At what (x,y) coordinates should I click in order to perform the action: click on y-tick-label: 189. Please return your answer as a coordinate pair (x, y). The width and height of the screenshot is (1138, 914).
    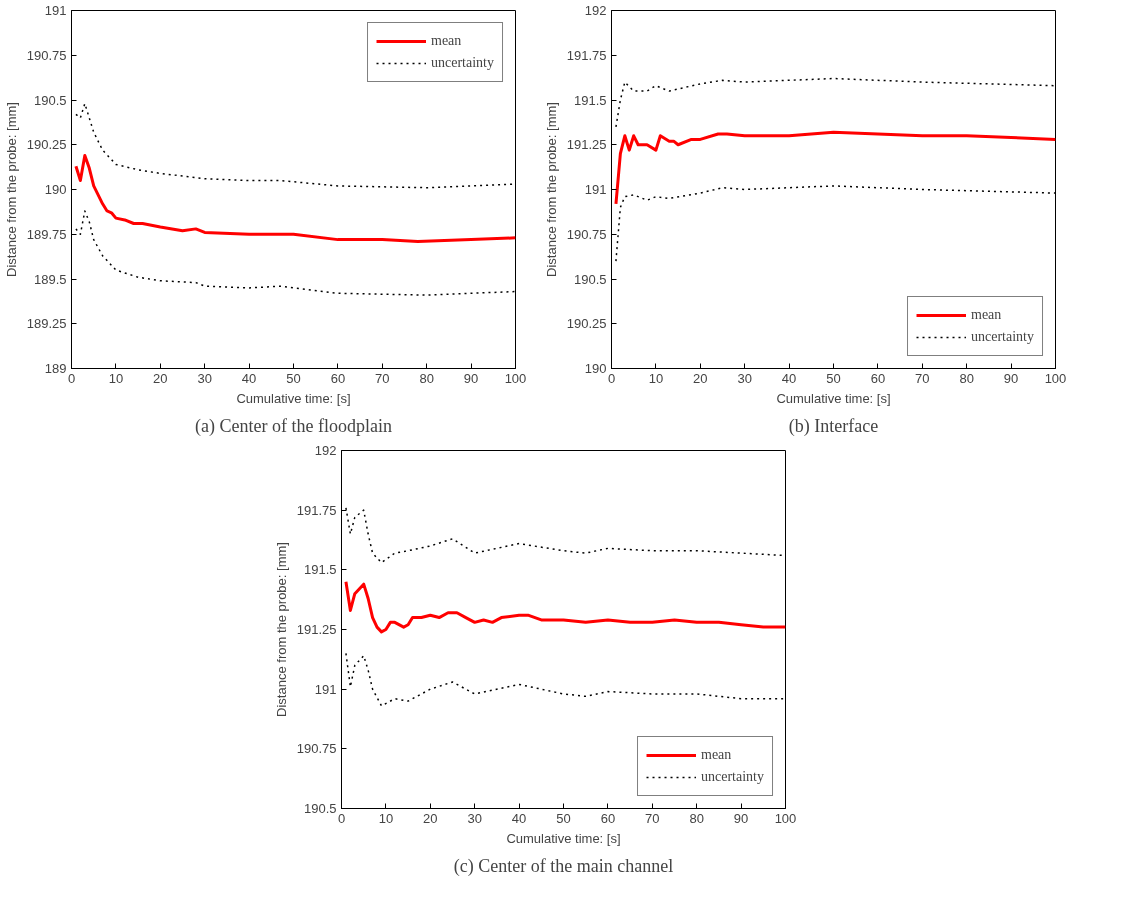
    Looking at the image, I should click on (55, 368).